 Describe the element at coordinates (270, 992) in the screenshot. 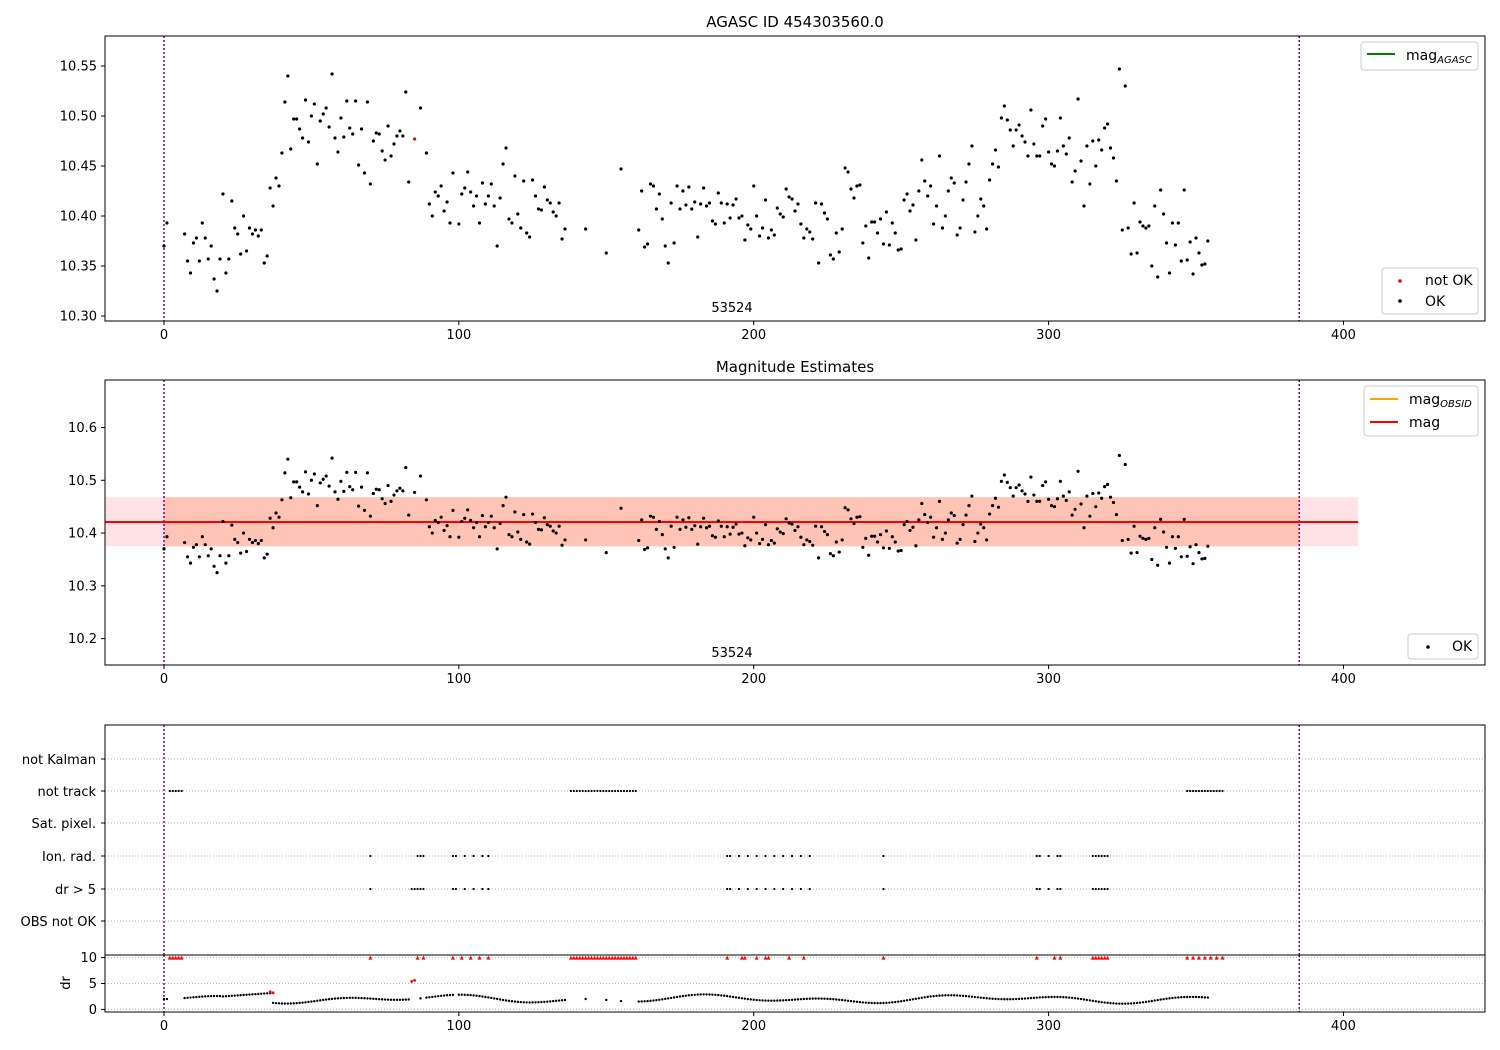

I see `dr-red-point` at that location.